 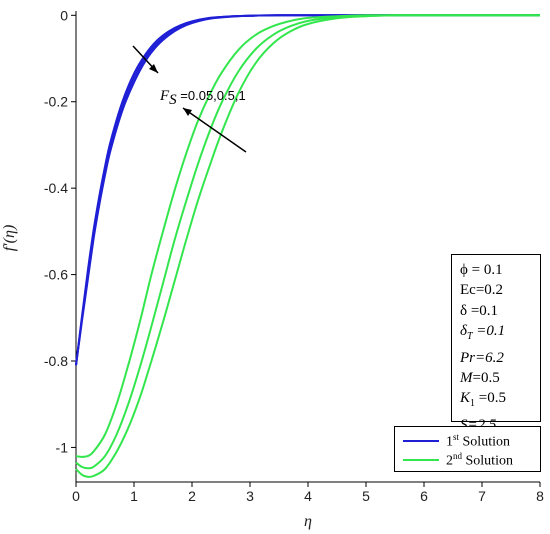 I want to click on y-tick-label: -0.4, so click(x=56, y=188).